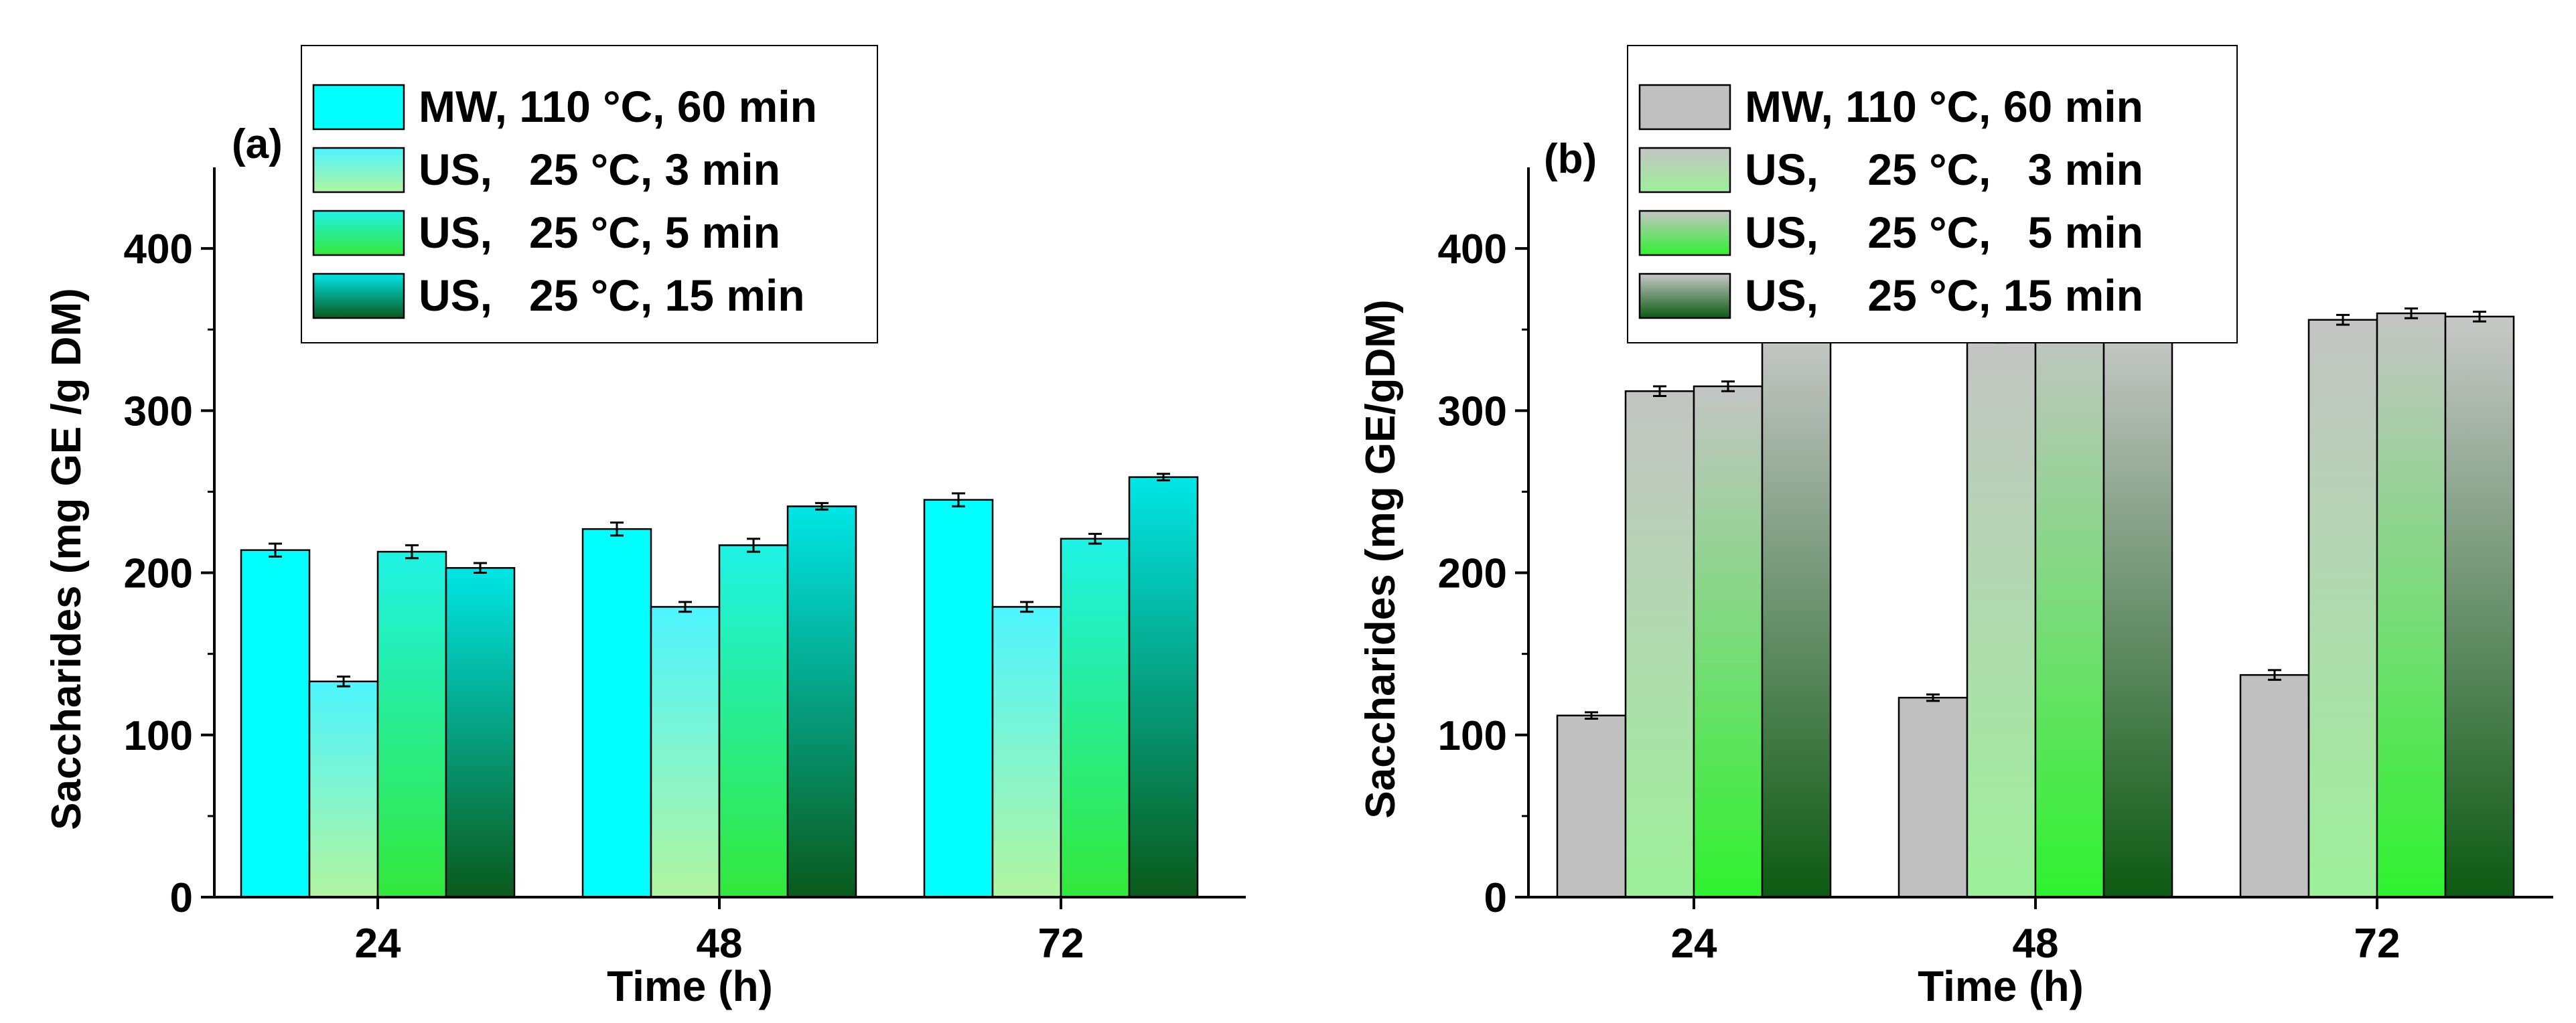 The image size is (2576, 1023). What do you see at coordinates (67, 559) in the screenshot?
I see `y-axis-label: Saccharides (mg GE /g DM)` at bounding box center [67, 559].